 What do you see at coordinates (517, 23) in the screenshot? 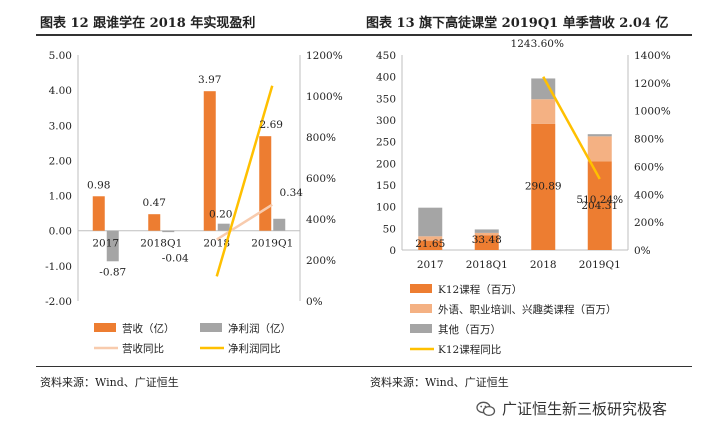
I see `chart2-title: 图表 13 旗下高徒课堂 2019Q1 单季营收 2.04 亿` at bounding box center [517, 23].